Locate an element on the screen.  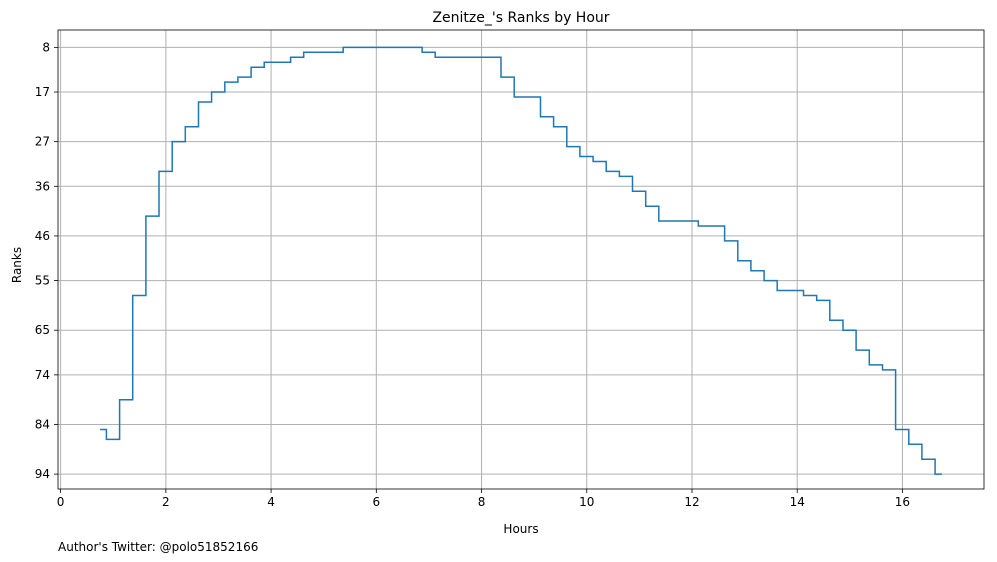
x-tick-label: 6 is located at coordinates (376, 502).